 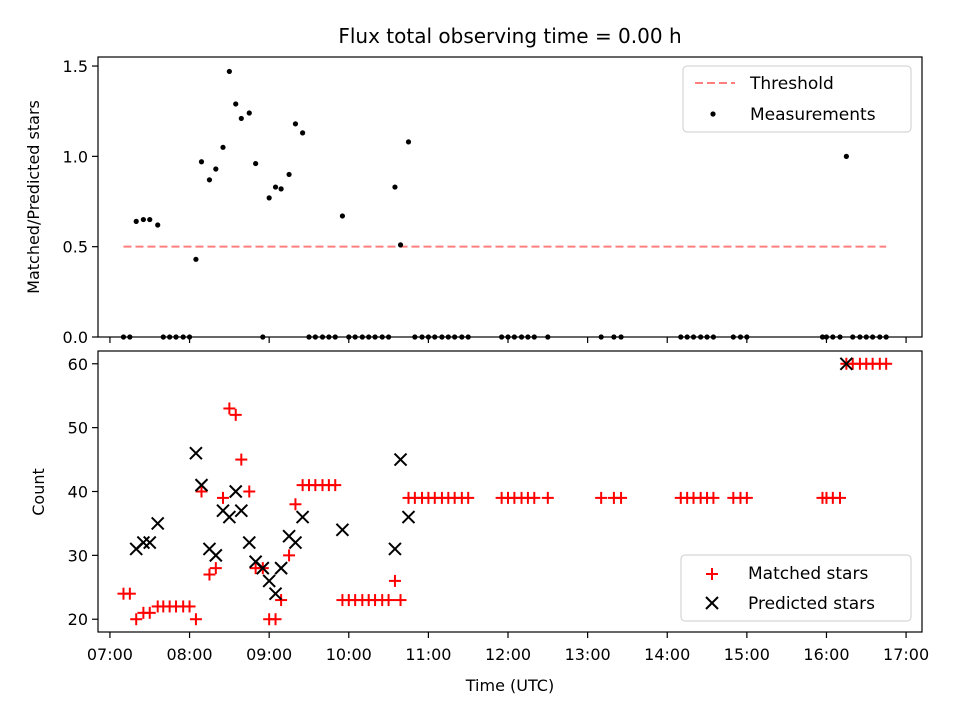 I want to click on top-y-tick-label: 1.0, so click(x=75, y=156).